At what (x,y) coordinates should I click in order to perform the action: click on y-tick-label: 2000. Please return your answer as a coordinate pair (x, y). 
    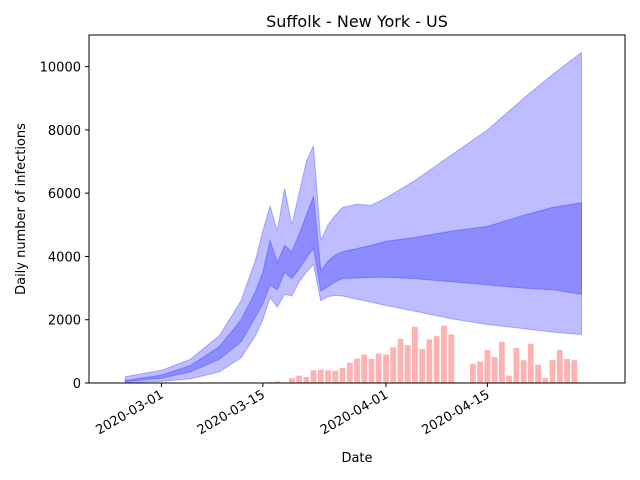
    Looking at the image, I should click on (64, 321).